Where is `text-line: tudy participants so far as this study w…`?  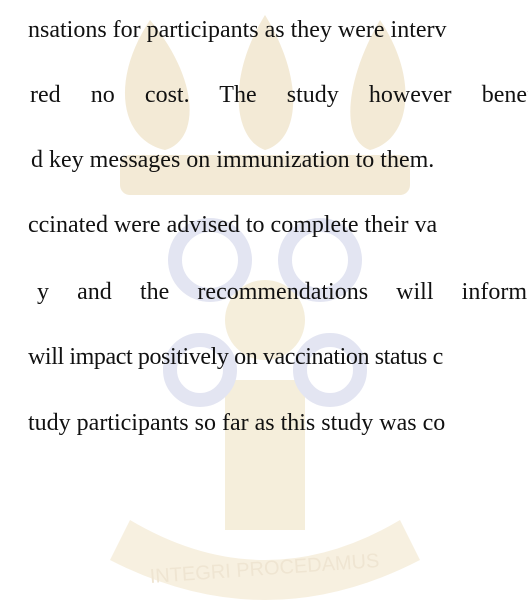
text-line: tudy participants so far as this study w… is located at coordinates (237, 423).